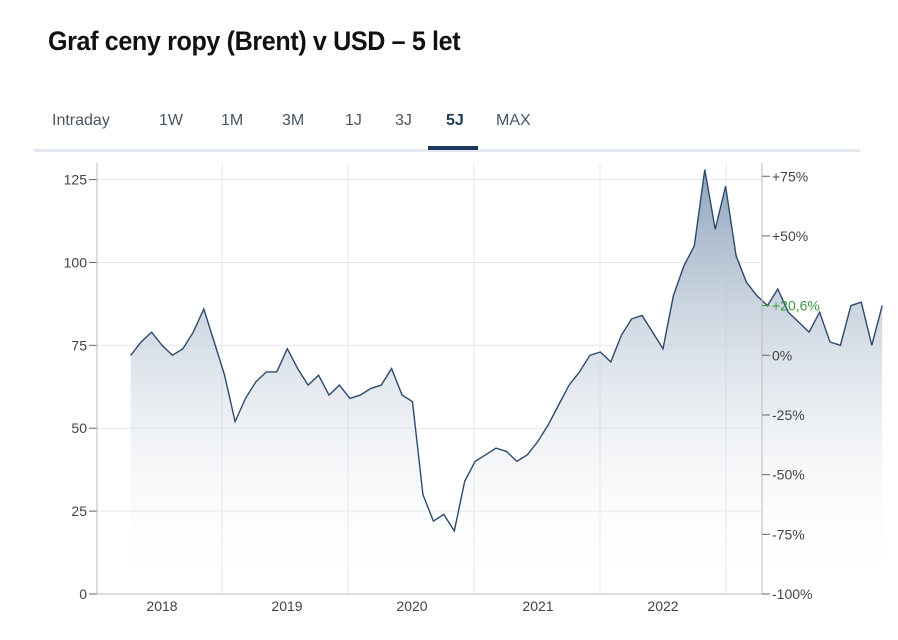 This screenshot has width=898, height=640. Describe the element at coordinates (513, 120) in the screenshot. I see `tab-max: MAX` at that location.